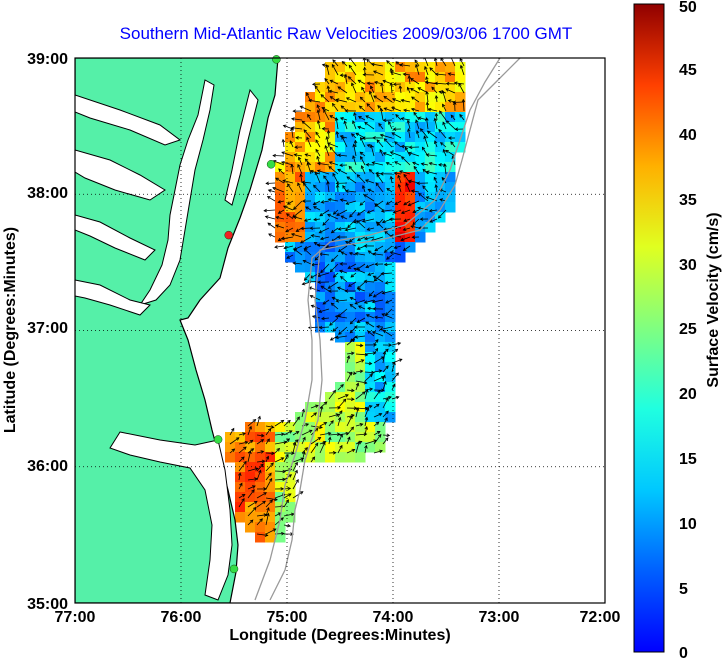 This screenshot has height=659, width=724. What do you see at coordinates (688, 329) in the screenshot?
I see `colorbar-tick-label: 25` at bounding box center [688, 329].